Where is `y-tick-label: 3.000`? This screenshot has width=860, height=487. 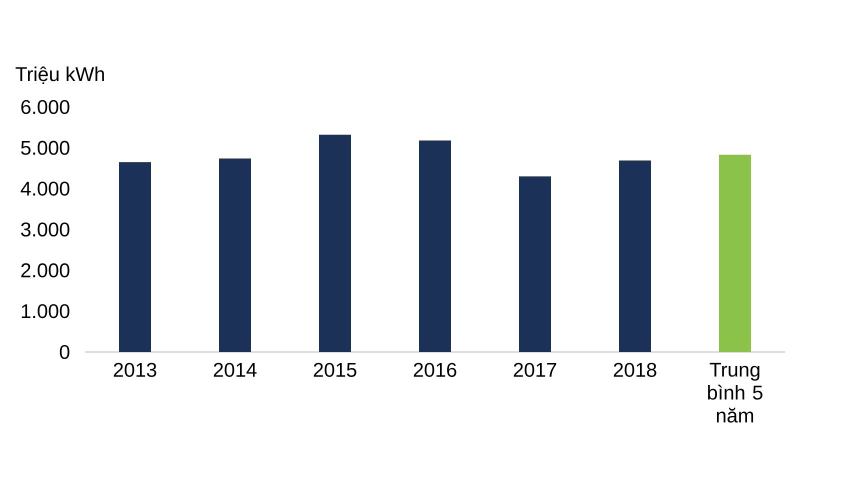 y-tick-label: 3.000 is located at coordinates (45, 229).